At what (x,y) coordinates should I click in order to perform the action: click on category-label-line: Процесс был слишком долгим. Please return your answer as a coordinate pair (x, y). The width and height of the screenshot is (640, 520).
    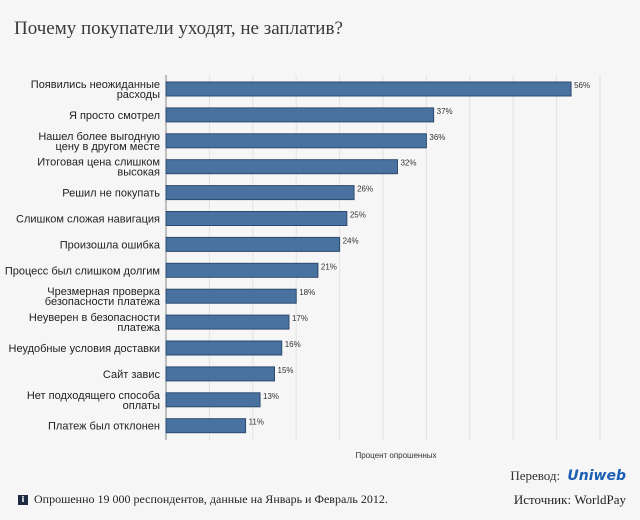
    Looking at the image, I should click on (82, 271).